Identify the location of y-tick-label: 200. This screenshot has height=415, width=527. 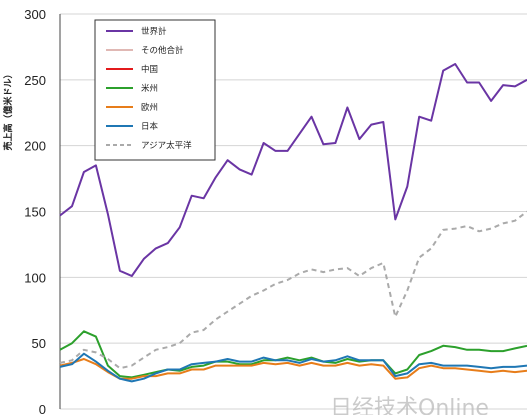
(35, 146).